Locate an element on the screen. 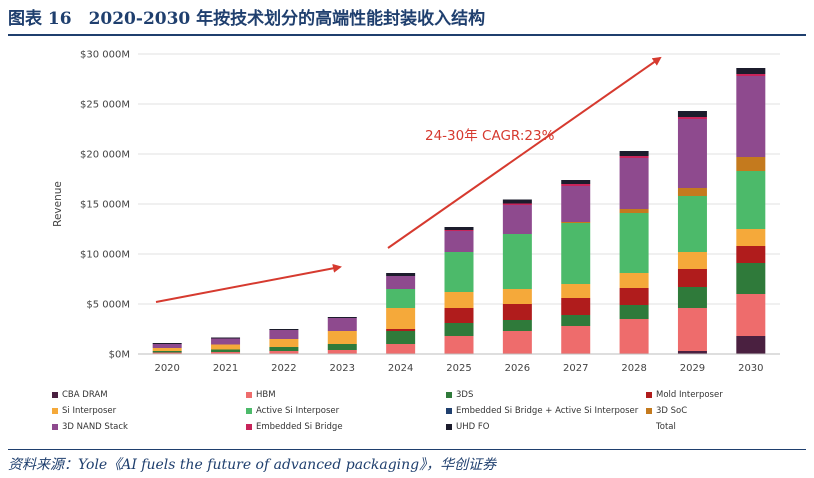 The width and height of the screenshot is (814, 478). x-tick-label: 2020 is located at coordinates (166, 368).